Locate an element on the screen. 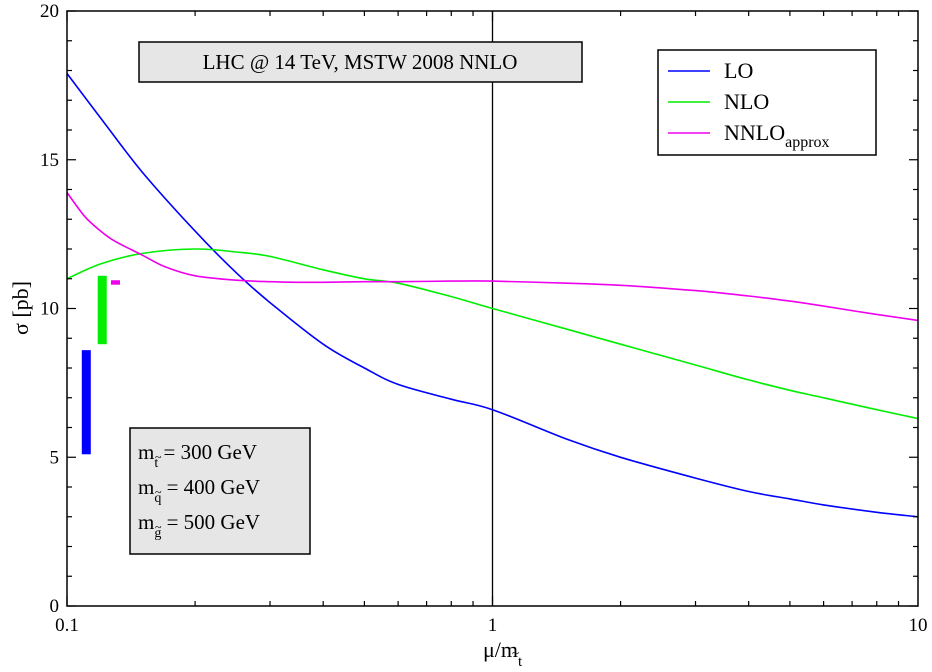 The height and width of the screenshot is (672, 932). legend-entry-0: LO is located at coordinates (738, 70).